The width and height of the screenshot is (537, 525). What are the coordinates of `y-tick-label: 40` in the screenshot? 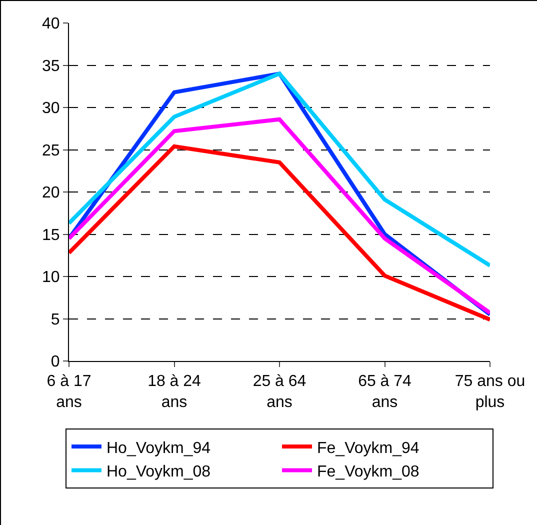 It's located at (51, 24).